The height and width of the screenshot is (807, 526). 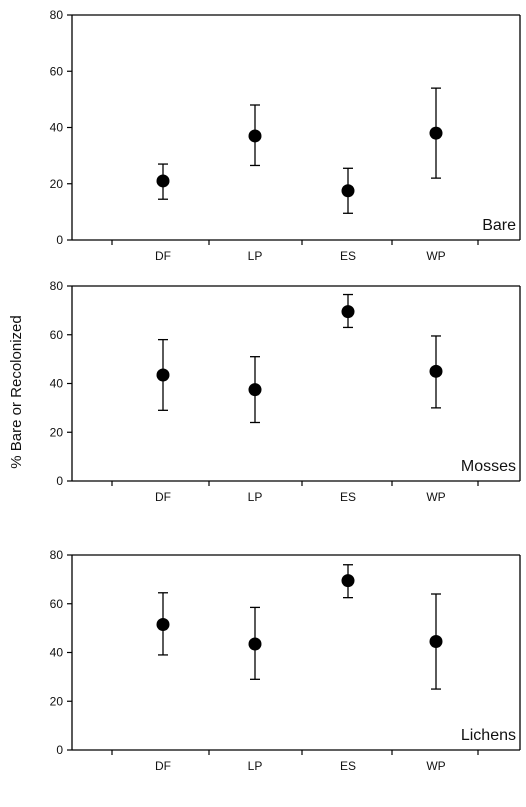 What do you see at coordinates (499, 225) in the screenshot?
I see `panel-label: Bare` at bounding box center [499, 225].